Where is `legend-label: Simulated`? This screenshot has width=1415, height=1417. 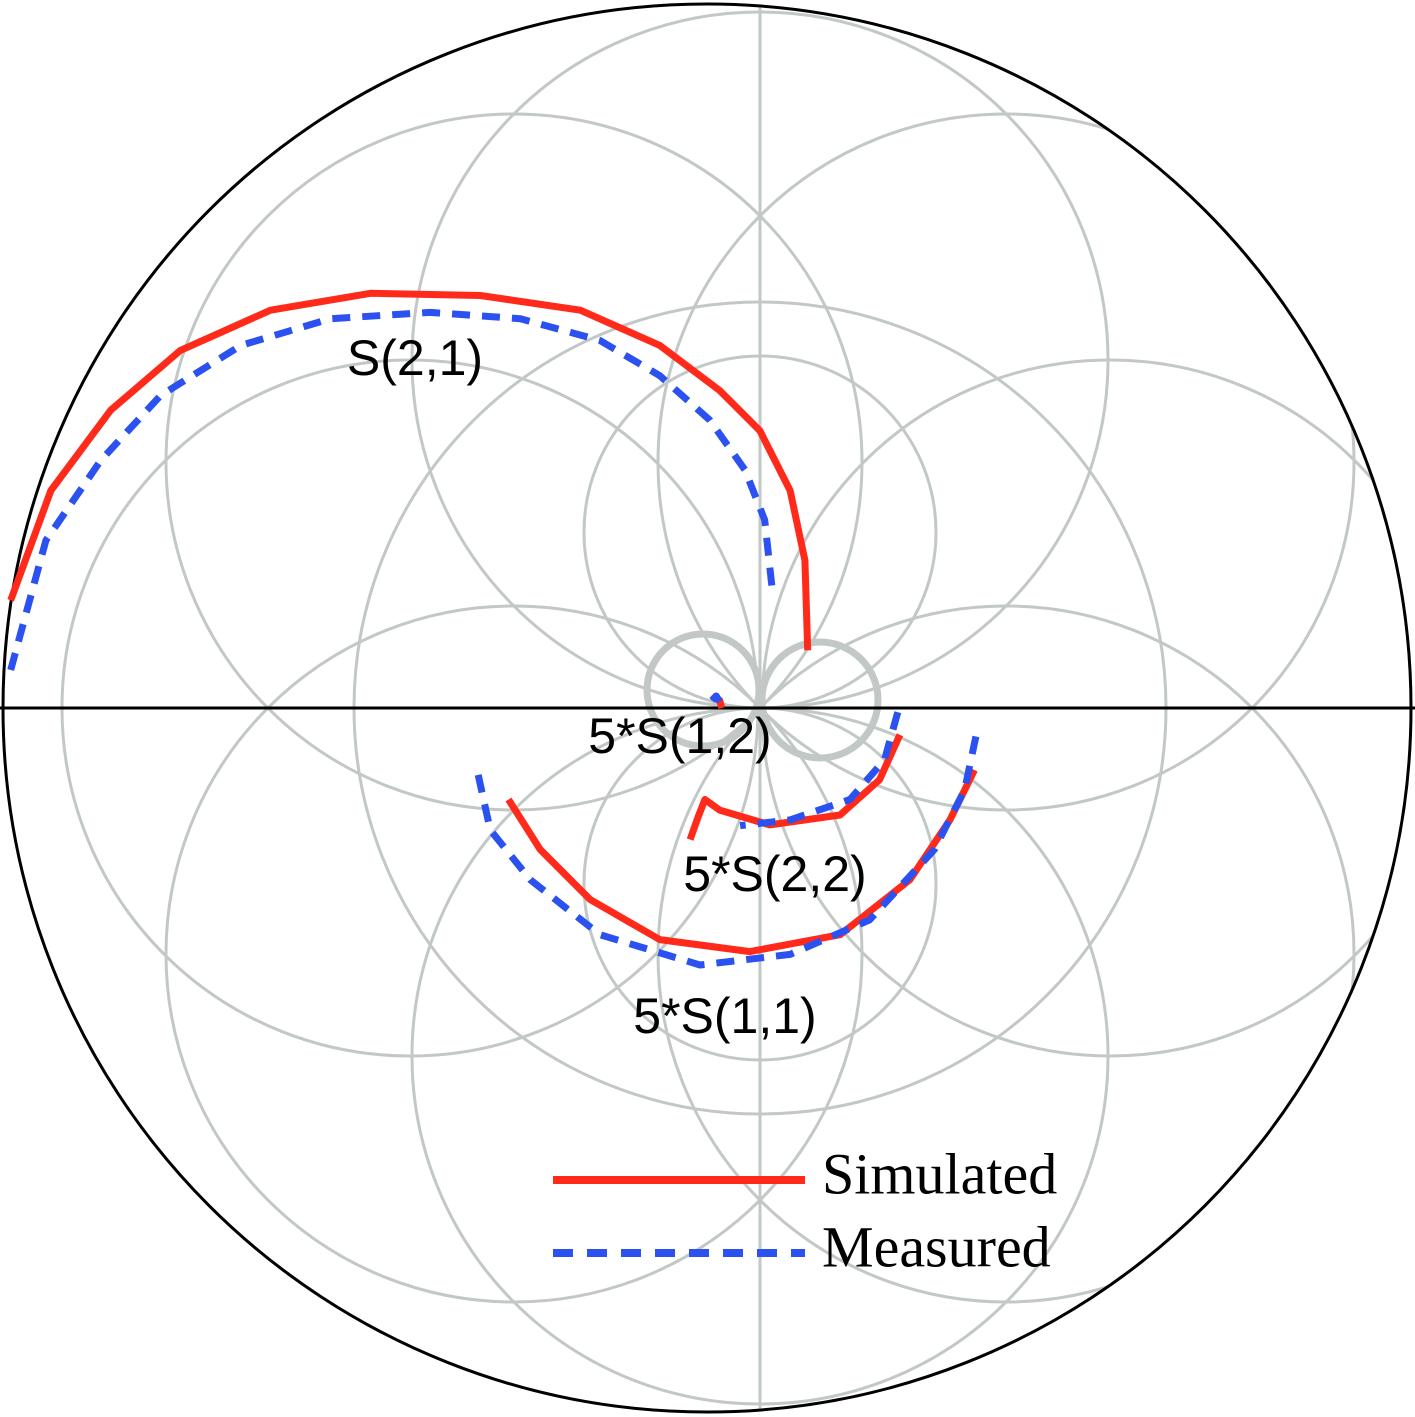 legend-label: Simulated is located at coordinates (939, 1173).